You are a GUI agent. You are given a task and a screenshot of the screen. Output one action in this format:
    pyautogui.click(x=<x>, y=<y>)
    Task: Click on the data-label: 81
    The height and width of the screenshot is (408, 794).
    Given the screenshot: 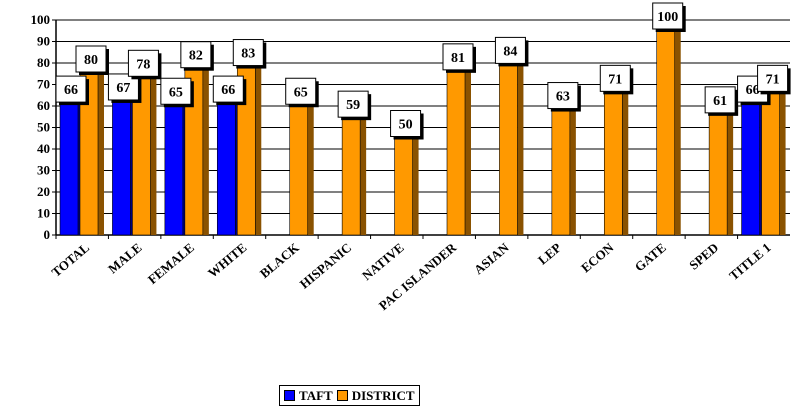 What is the action you would take?
    pyautogui.click(x=458, y=58)
    